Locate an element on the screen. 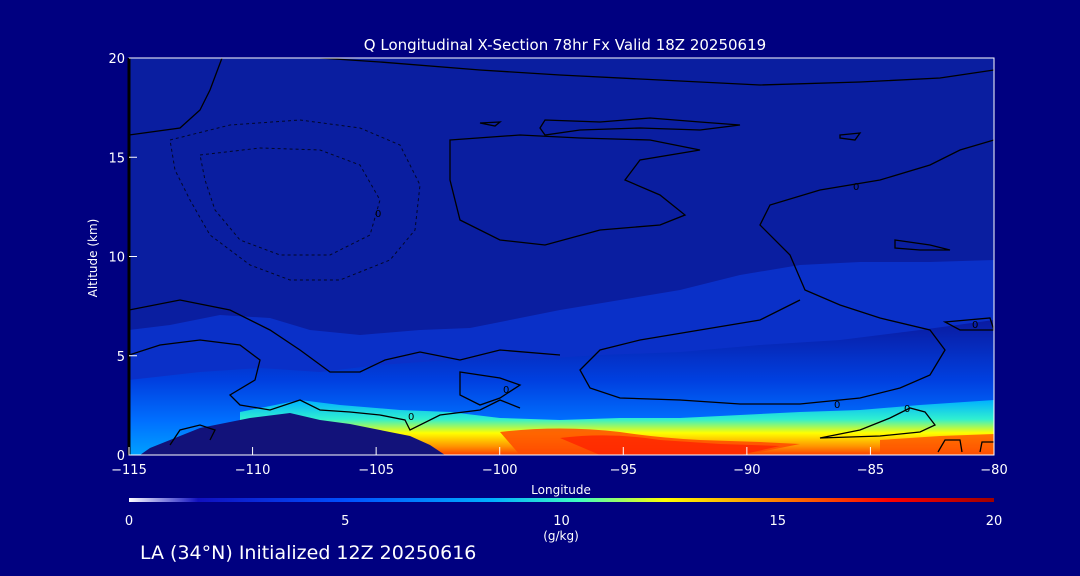 The width and height of the screenshot is (1080, 576). x-tick-label: −85 is located at coordinates (870, 470).